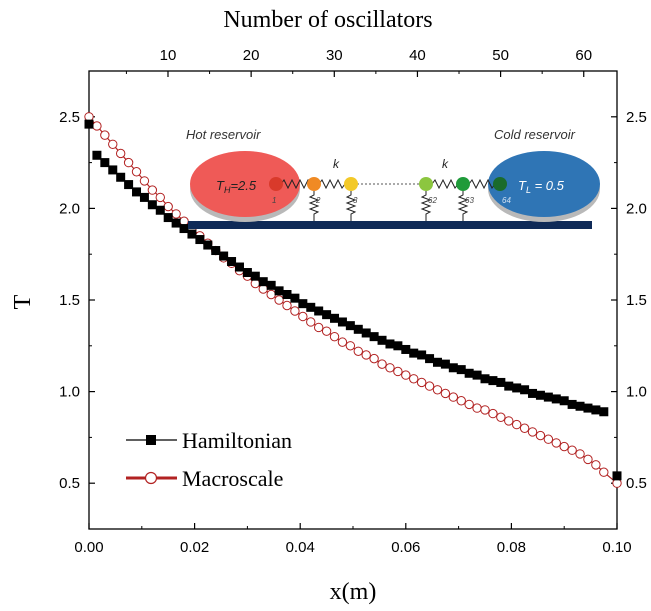 The image size is (651, 611). What do you see at coordinates (194, 547) in the screenshot?
I see `x-tick-label: 0.02` at bounding box center [194, 547].